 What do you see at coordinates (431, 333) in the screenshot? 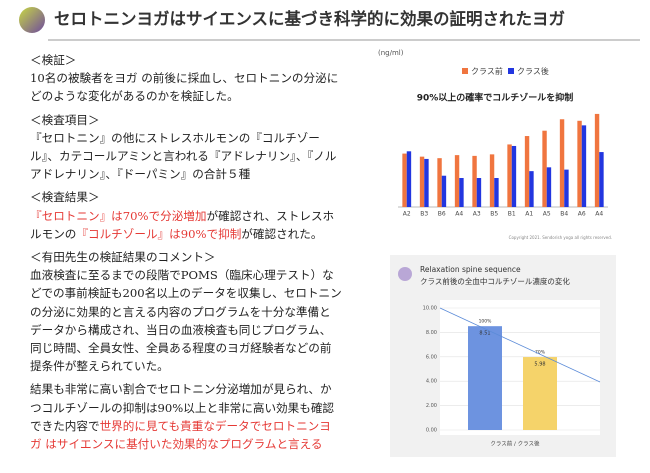
I see `y-tick-label: 8.00` at bounding box center [431, 333].